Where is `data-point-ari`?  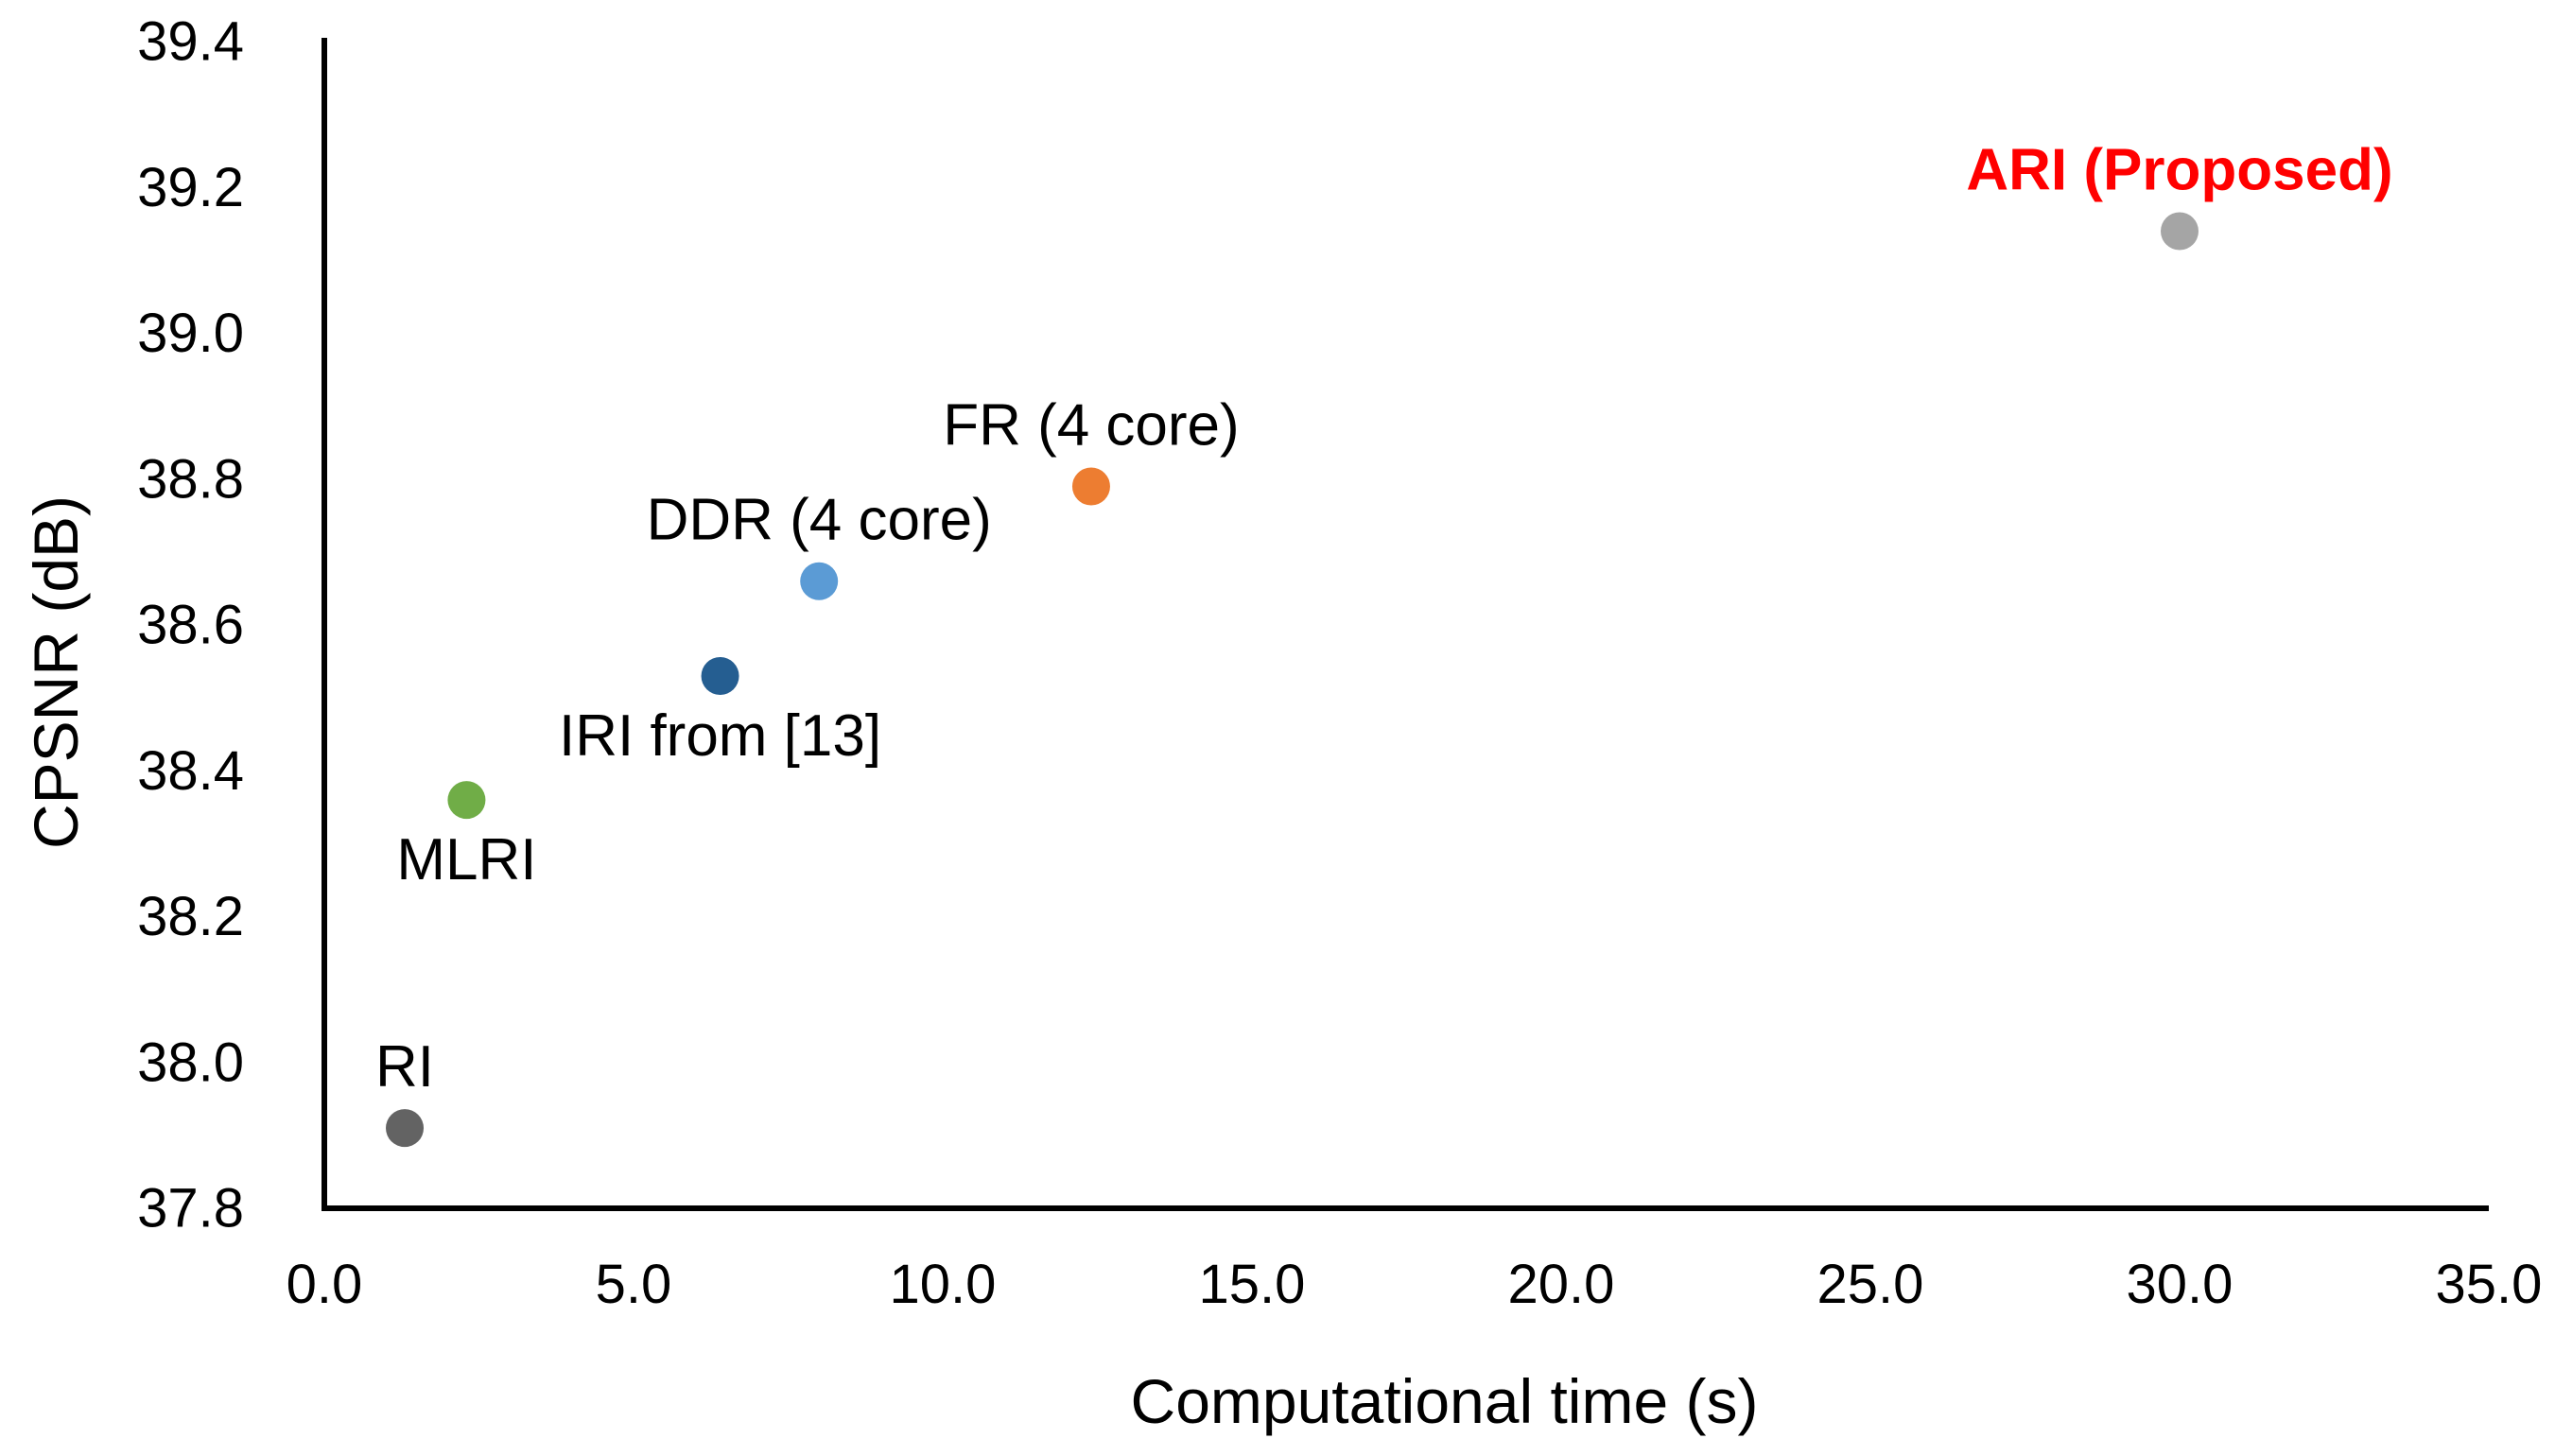 data-point-ari is located at coordinates (2180, 231).